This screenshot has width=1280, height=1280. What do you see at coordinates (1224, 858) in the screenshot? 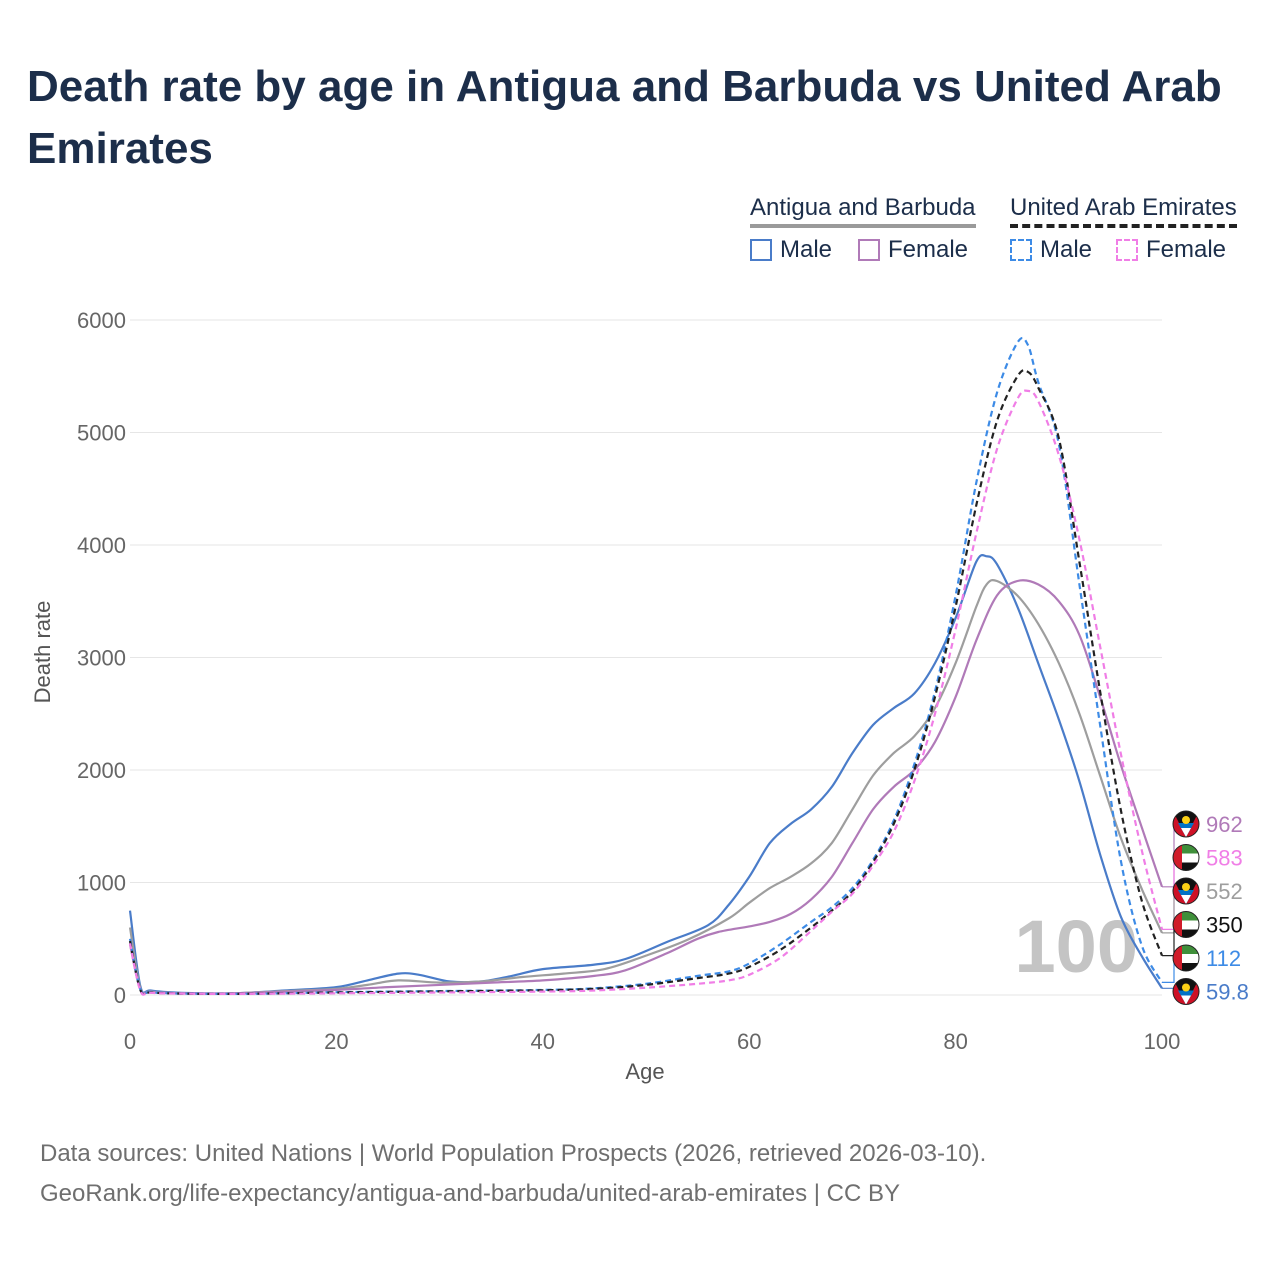
I see `end-value-label: 583` at bounding box center [1224, 858].